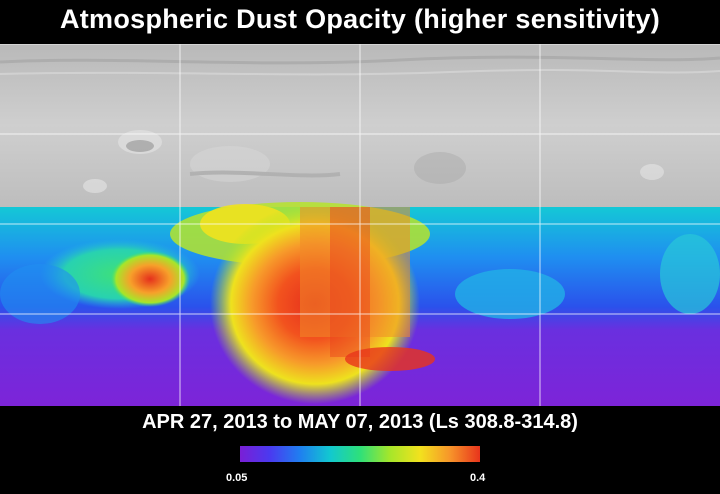  I want to click on colorbar, so click(360, 454).